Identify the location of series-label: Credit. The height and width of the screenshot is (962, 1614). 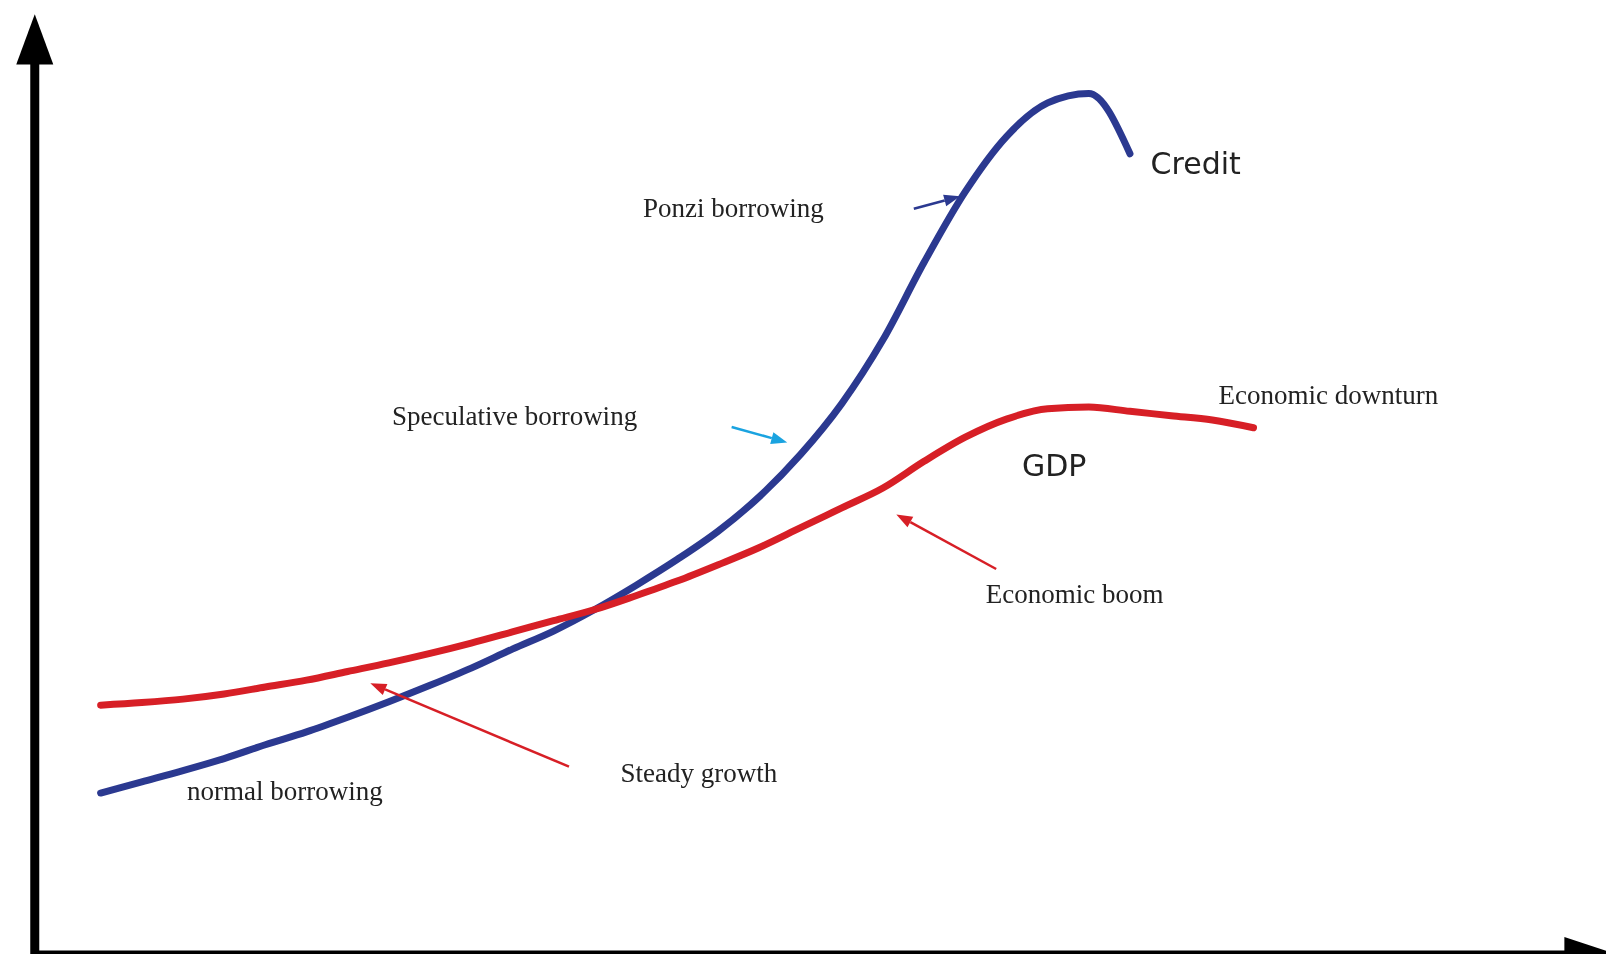
(1196, 164).